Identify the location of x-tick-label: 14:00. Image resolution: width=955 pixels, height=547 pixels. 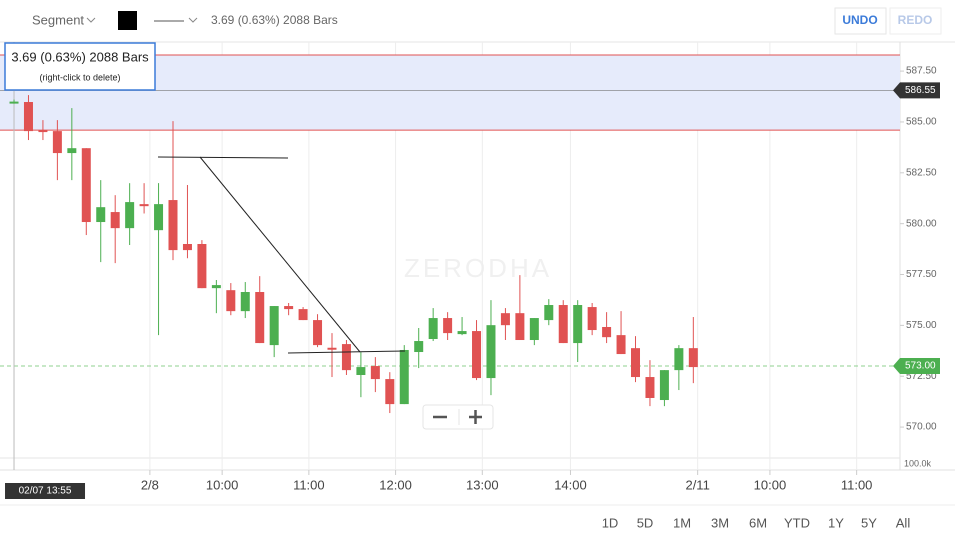
(570, 484).